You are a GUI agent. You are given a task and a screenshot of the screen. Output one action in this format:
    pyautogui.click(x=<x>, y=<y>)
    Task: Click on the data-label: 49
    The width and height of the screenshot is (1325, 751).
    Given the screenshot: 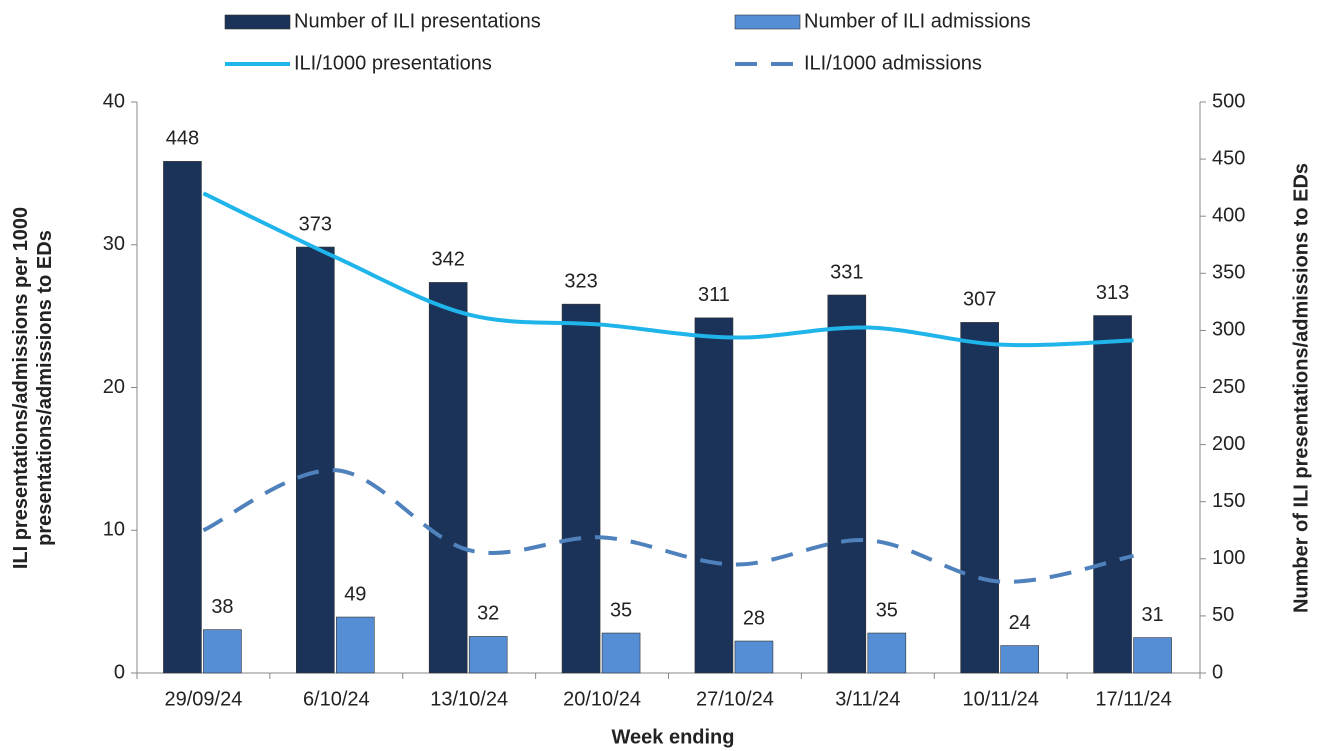 What is the action you would take?
    pyautogui.click(x=355, y=594)
    